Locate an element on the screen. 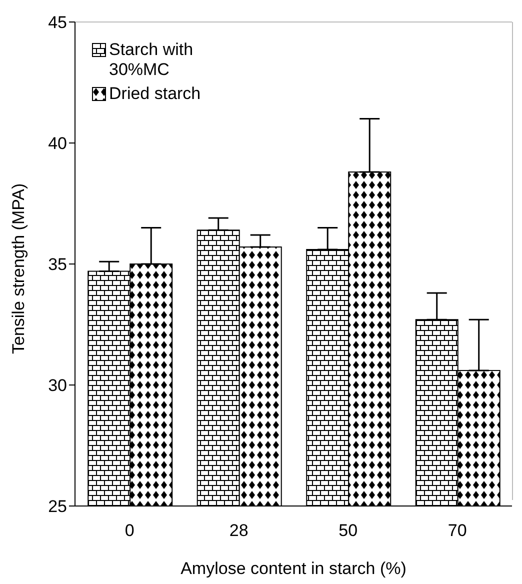 The height and width of the screenshot is (584, 522). x-tick-label: 50 is located at coordinates (348, 530).